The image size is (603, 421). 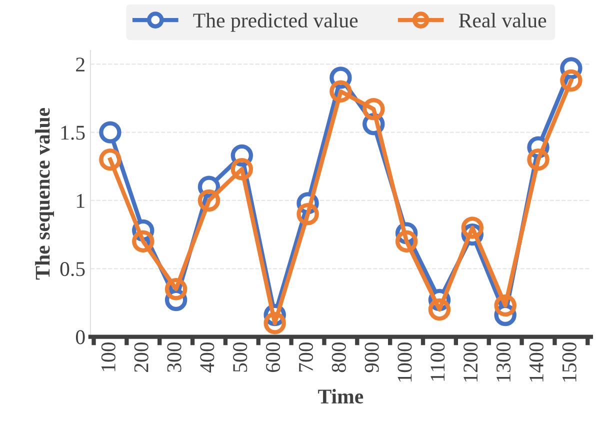 What do you see at coordinates (273, 357) in the screenshot?
I see `x-tick-label: 600` at bounding box center [273, 357].